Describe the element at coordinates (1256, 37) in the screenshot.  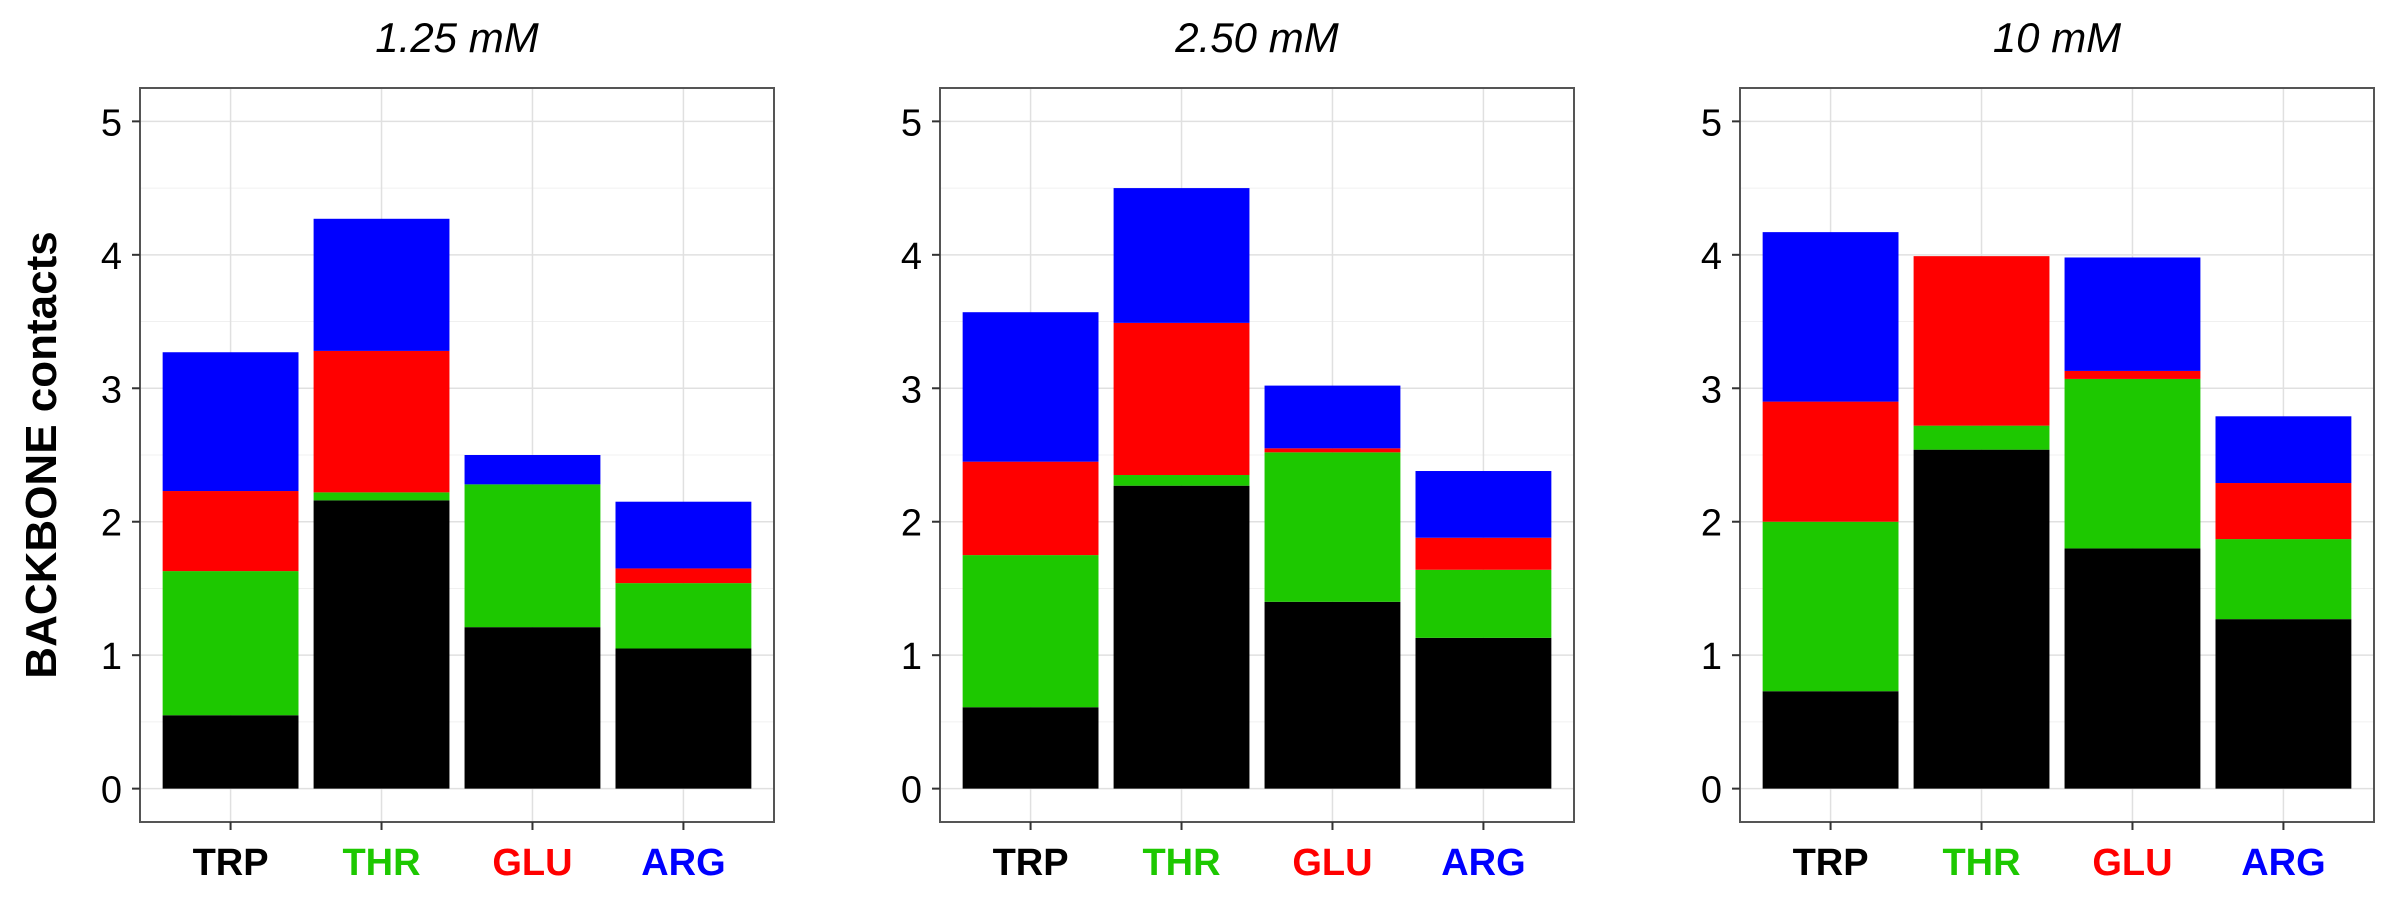
I see `panel-title: 2.50 mM` at that location.